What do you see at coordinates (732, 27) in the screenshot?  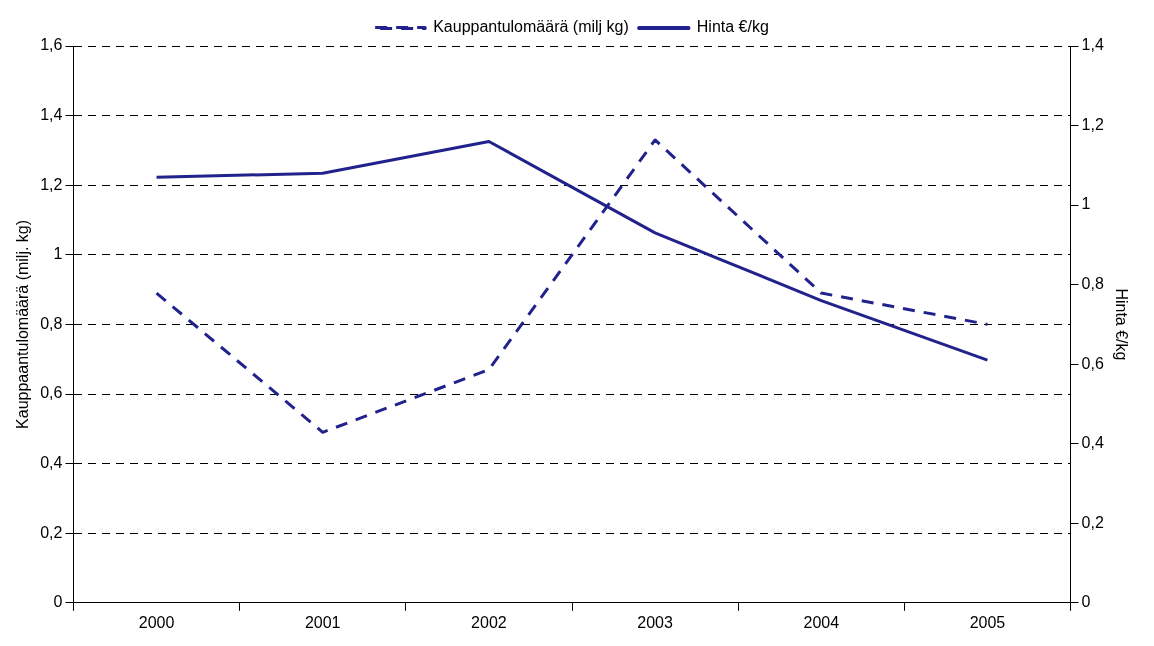 I see `legend-label: Hinta €/kg` at bounding box center [732, 27].